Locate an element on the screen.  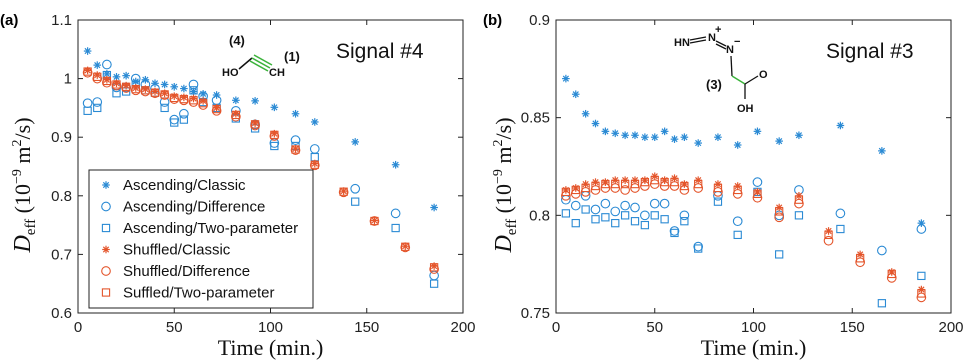
legend-entry: Shuffled/Difference is located at coordinates (186, 271).